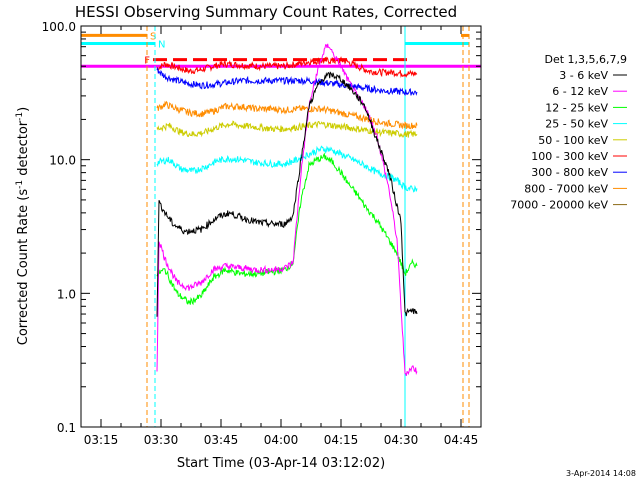  Describe the element at coordinates (583, 75) in the screenshot. I see `legend-label-0: 3 - 6 keV` at that location.